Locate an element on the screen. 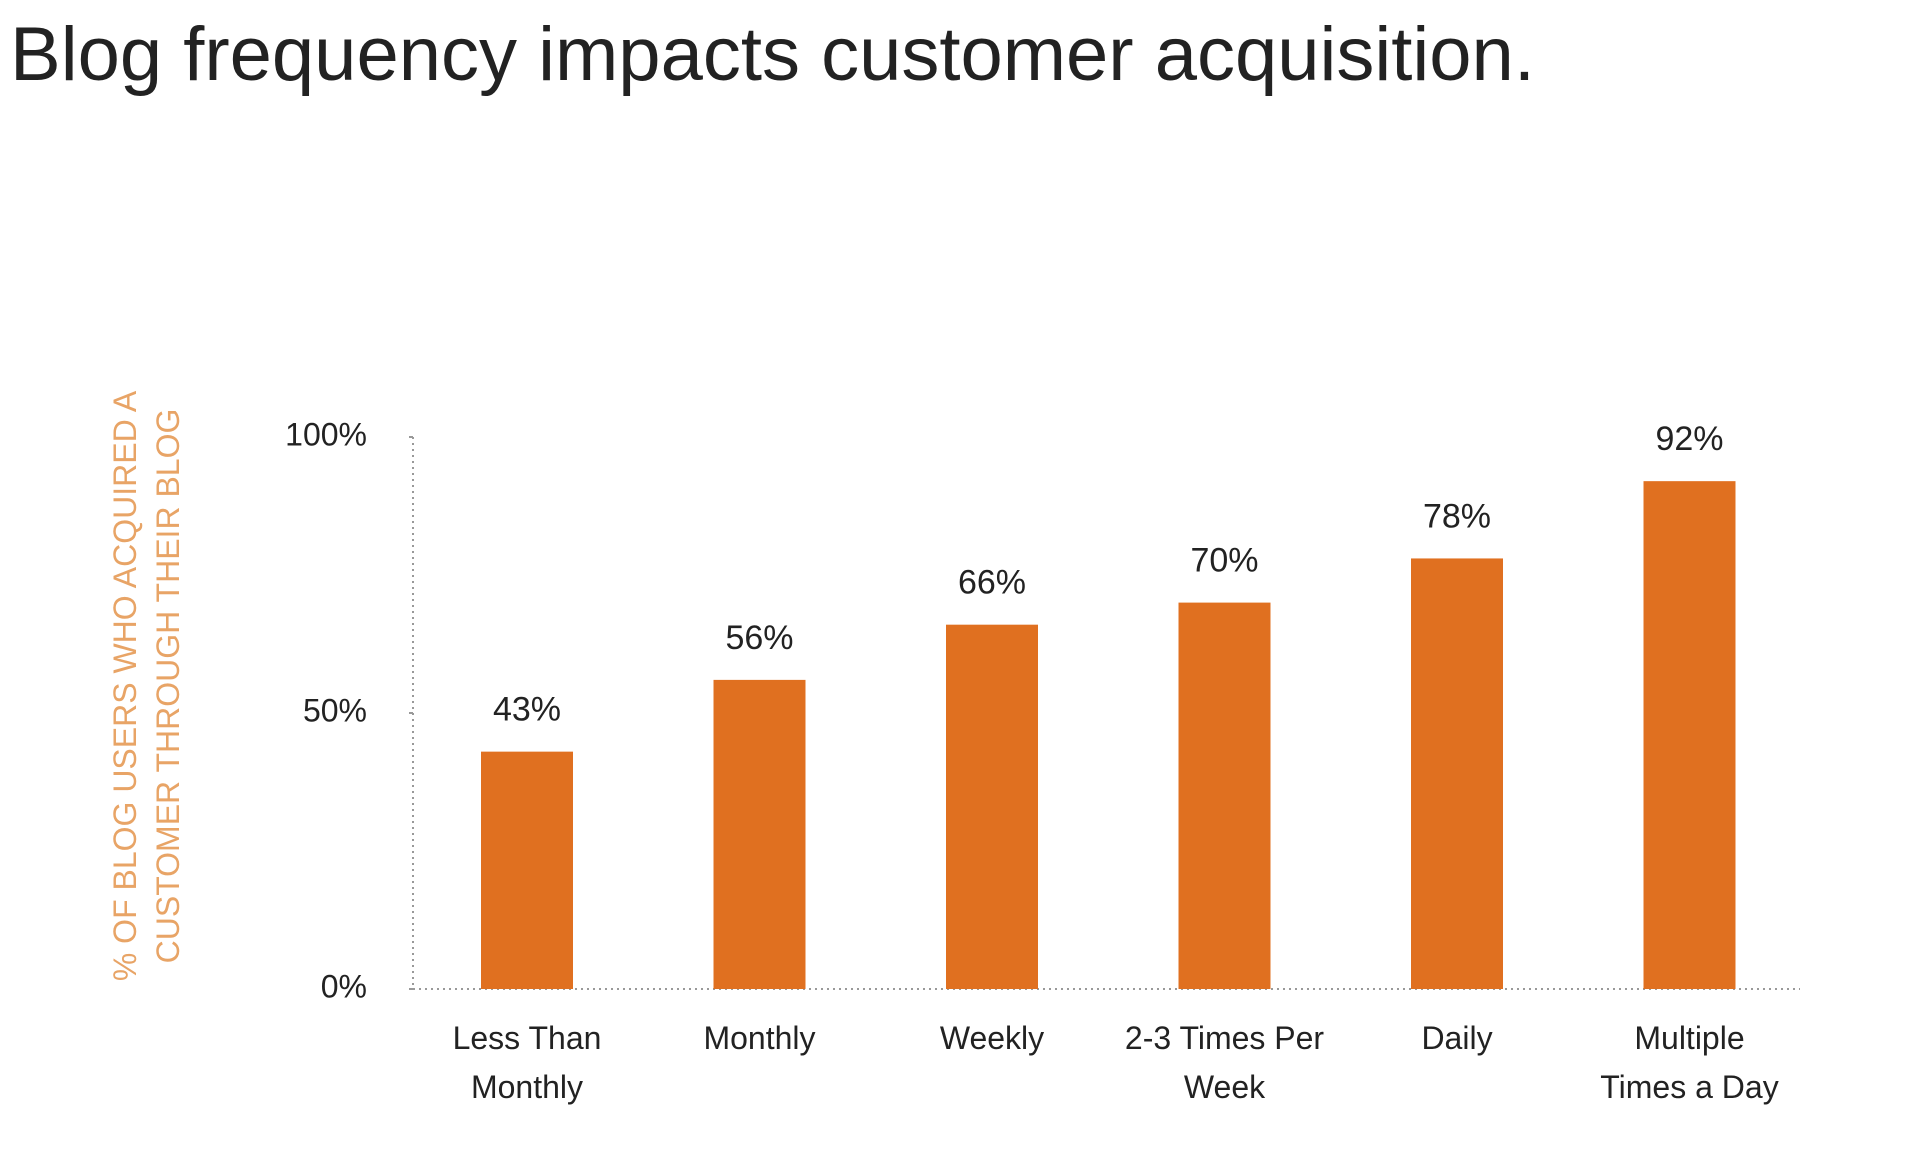 This screenshot has width=1920, height=1171. value-label: 70% is located at coordinates (1224, 561).